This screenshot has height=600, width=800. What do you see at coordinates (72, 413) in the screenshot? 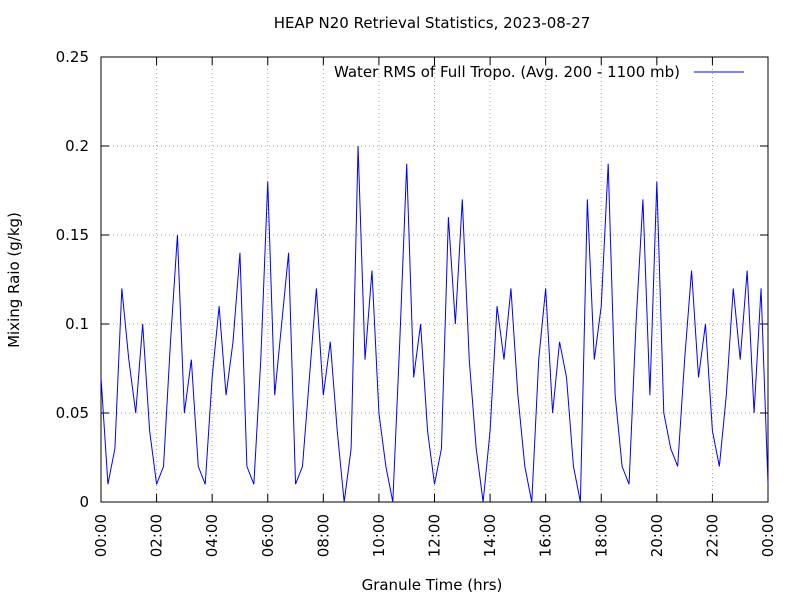
I see `y-tick-label: 0.05` at bounding box center [72, 413].